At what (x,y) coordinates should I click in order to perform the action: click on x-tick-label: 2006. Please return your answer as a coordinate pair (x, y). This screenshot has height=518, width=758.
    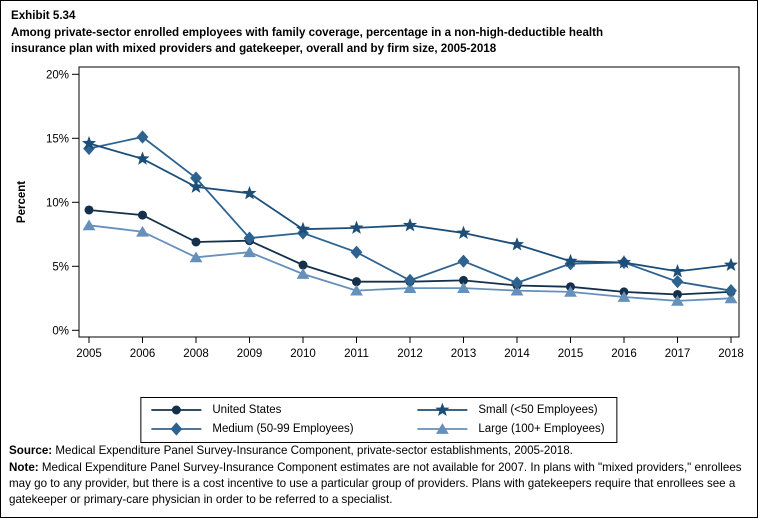
    Looking at the image, I should click on (143, 354).